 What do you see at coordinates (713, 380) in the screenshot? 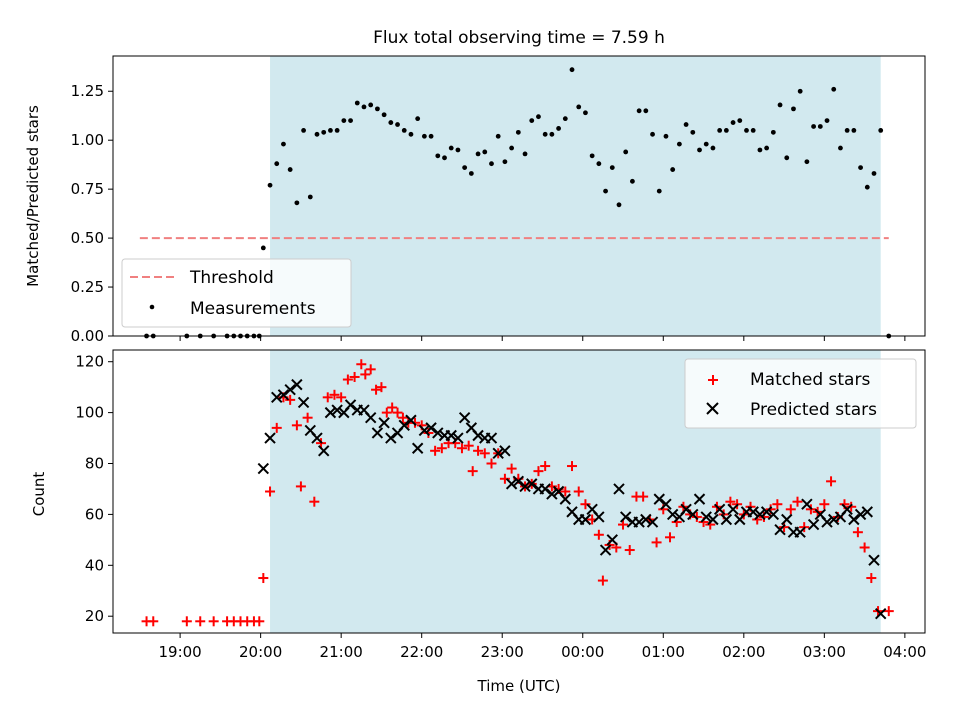
I see `legend-matched-swatch` at bounding box center [713, 380].